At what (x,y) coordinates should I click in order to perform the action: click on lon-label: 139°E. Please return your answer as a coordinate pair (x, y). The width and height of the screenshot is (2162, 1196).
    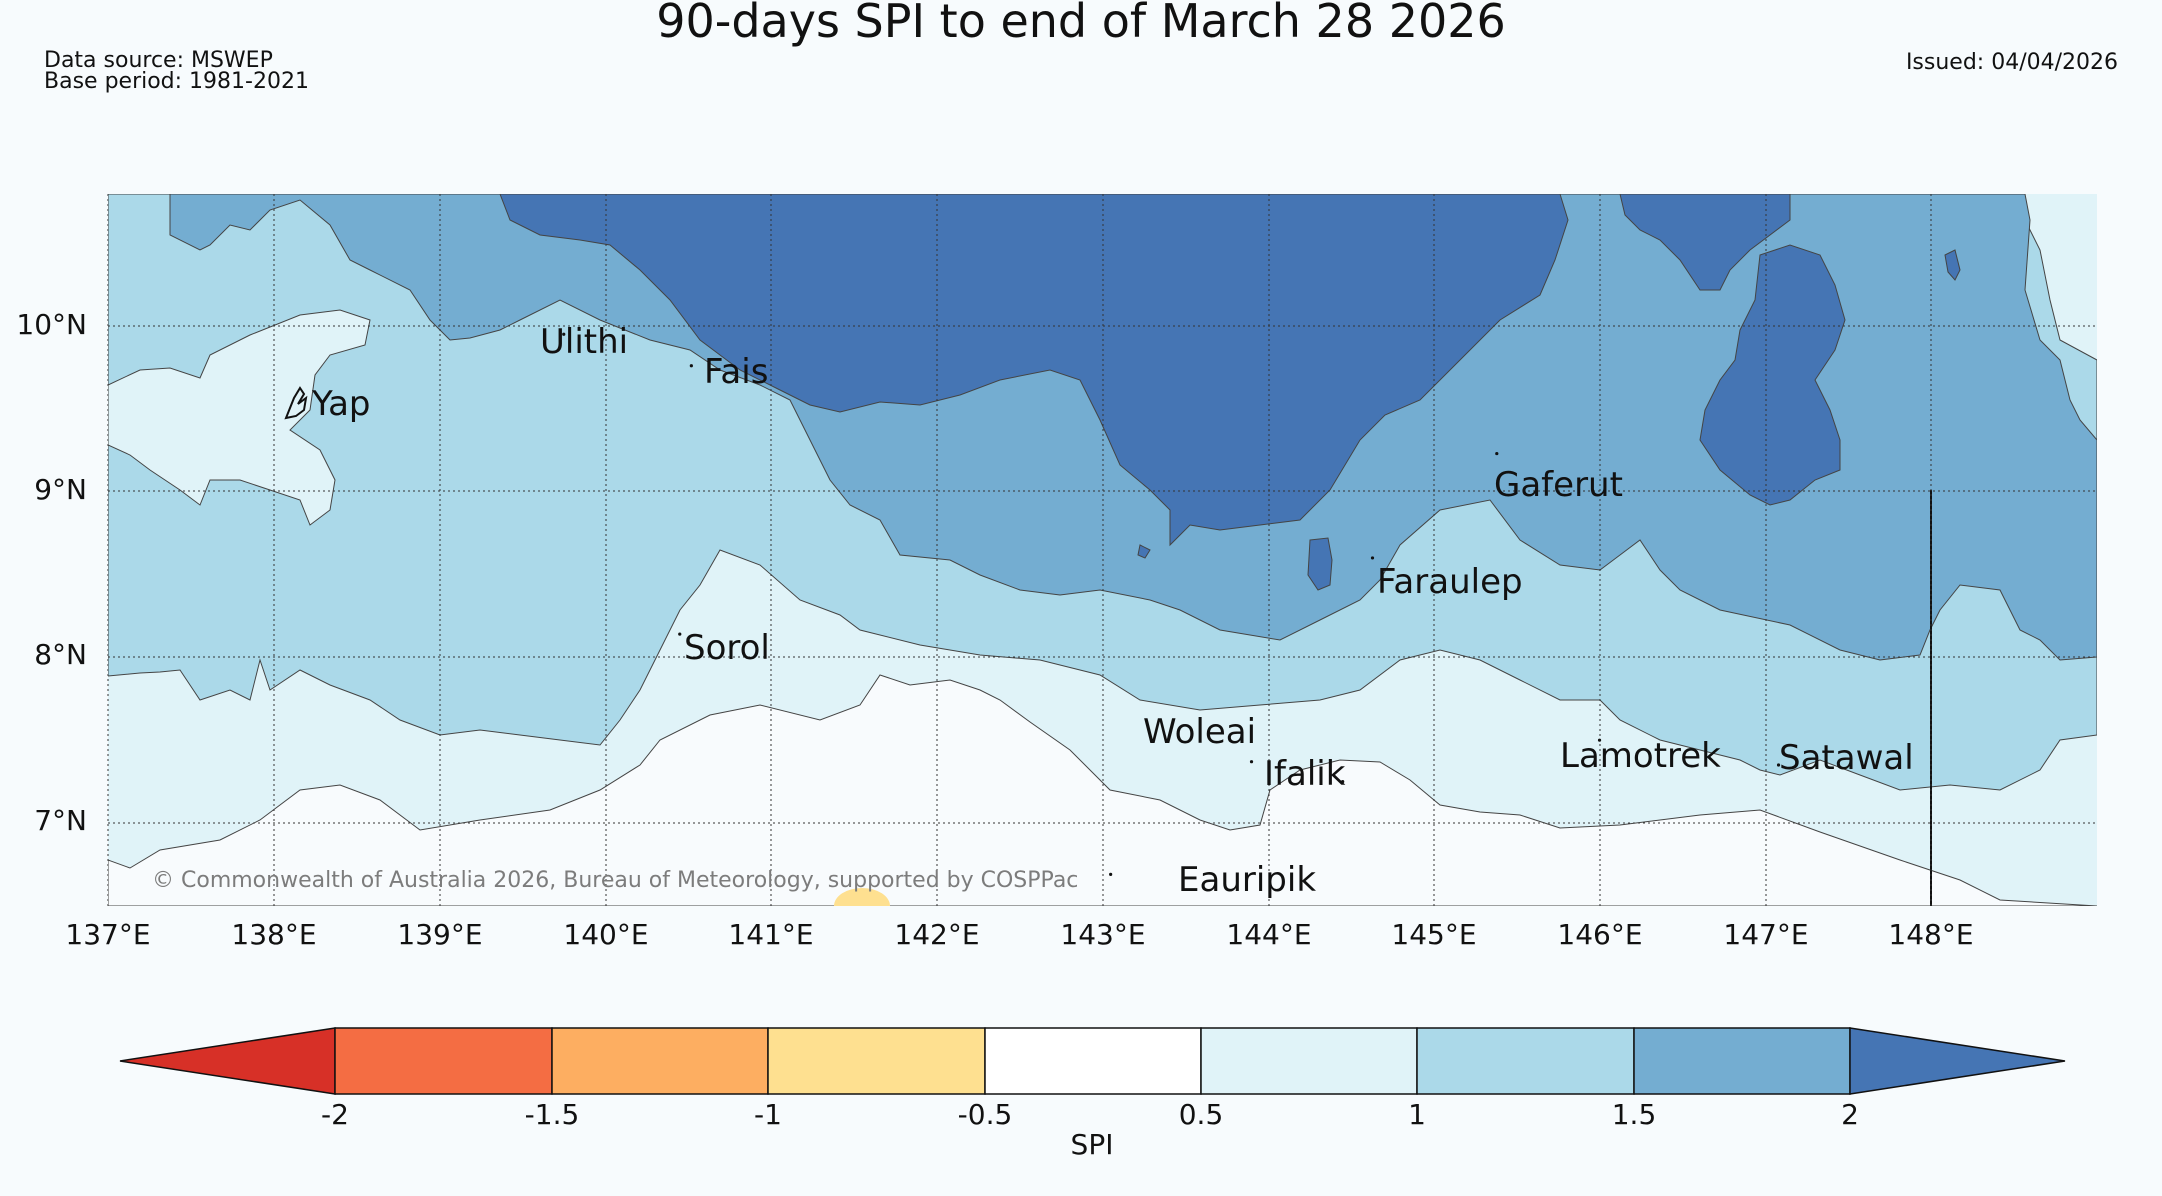
    Looking at the image, I should click on (440, 934).